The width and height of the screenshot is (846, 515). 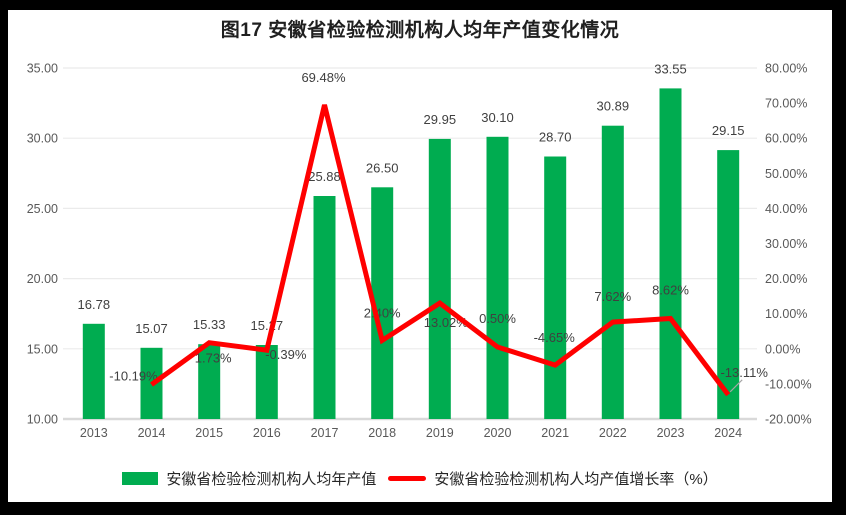 I want to click on bar-2017, so click(x=324, y=307).